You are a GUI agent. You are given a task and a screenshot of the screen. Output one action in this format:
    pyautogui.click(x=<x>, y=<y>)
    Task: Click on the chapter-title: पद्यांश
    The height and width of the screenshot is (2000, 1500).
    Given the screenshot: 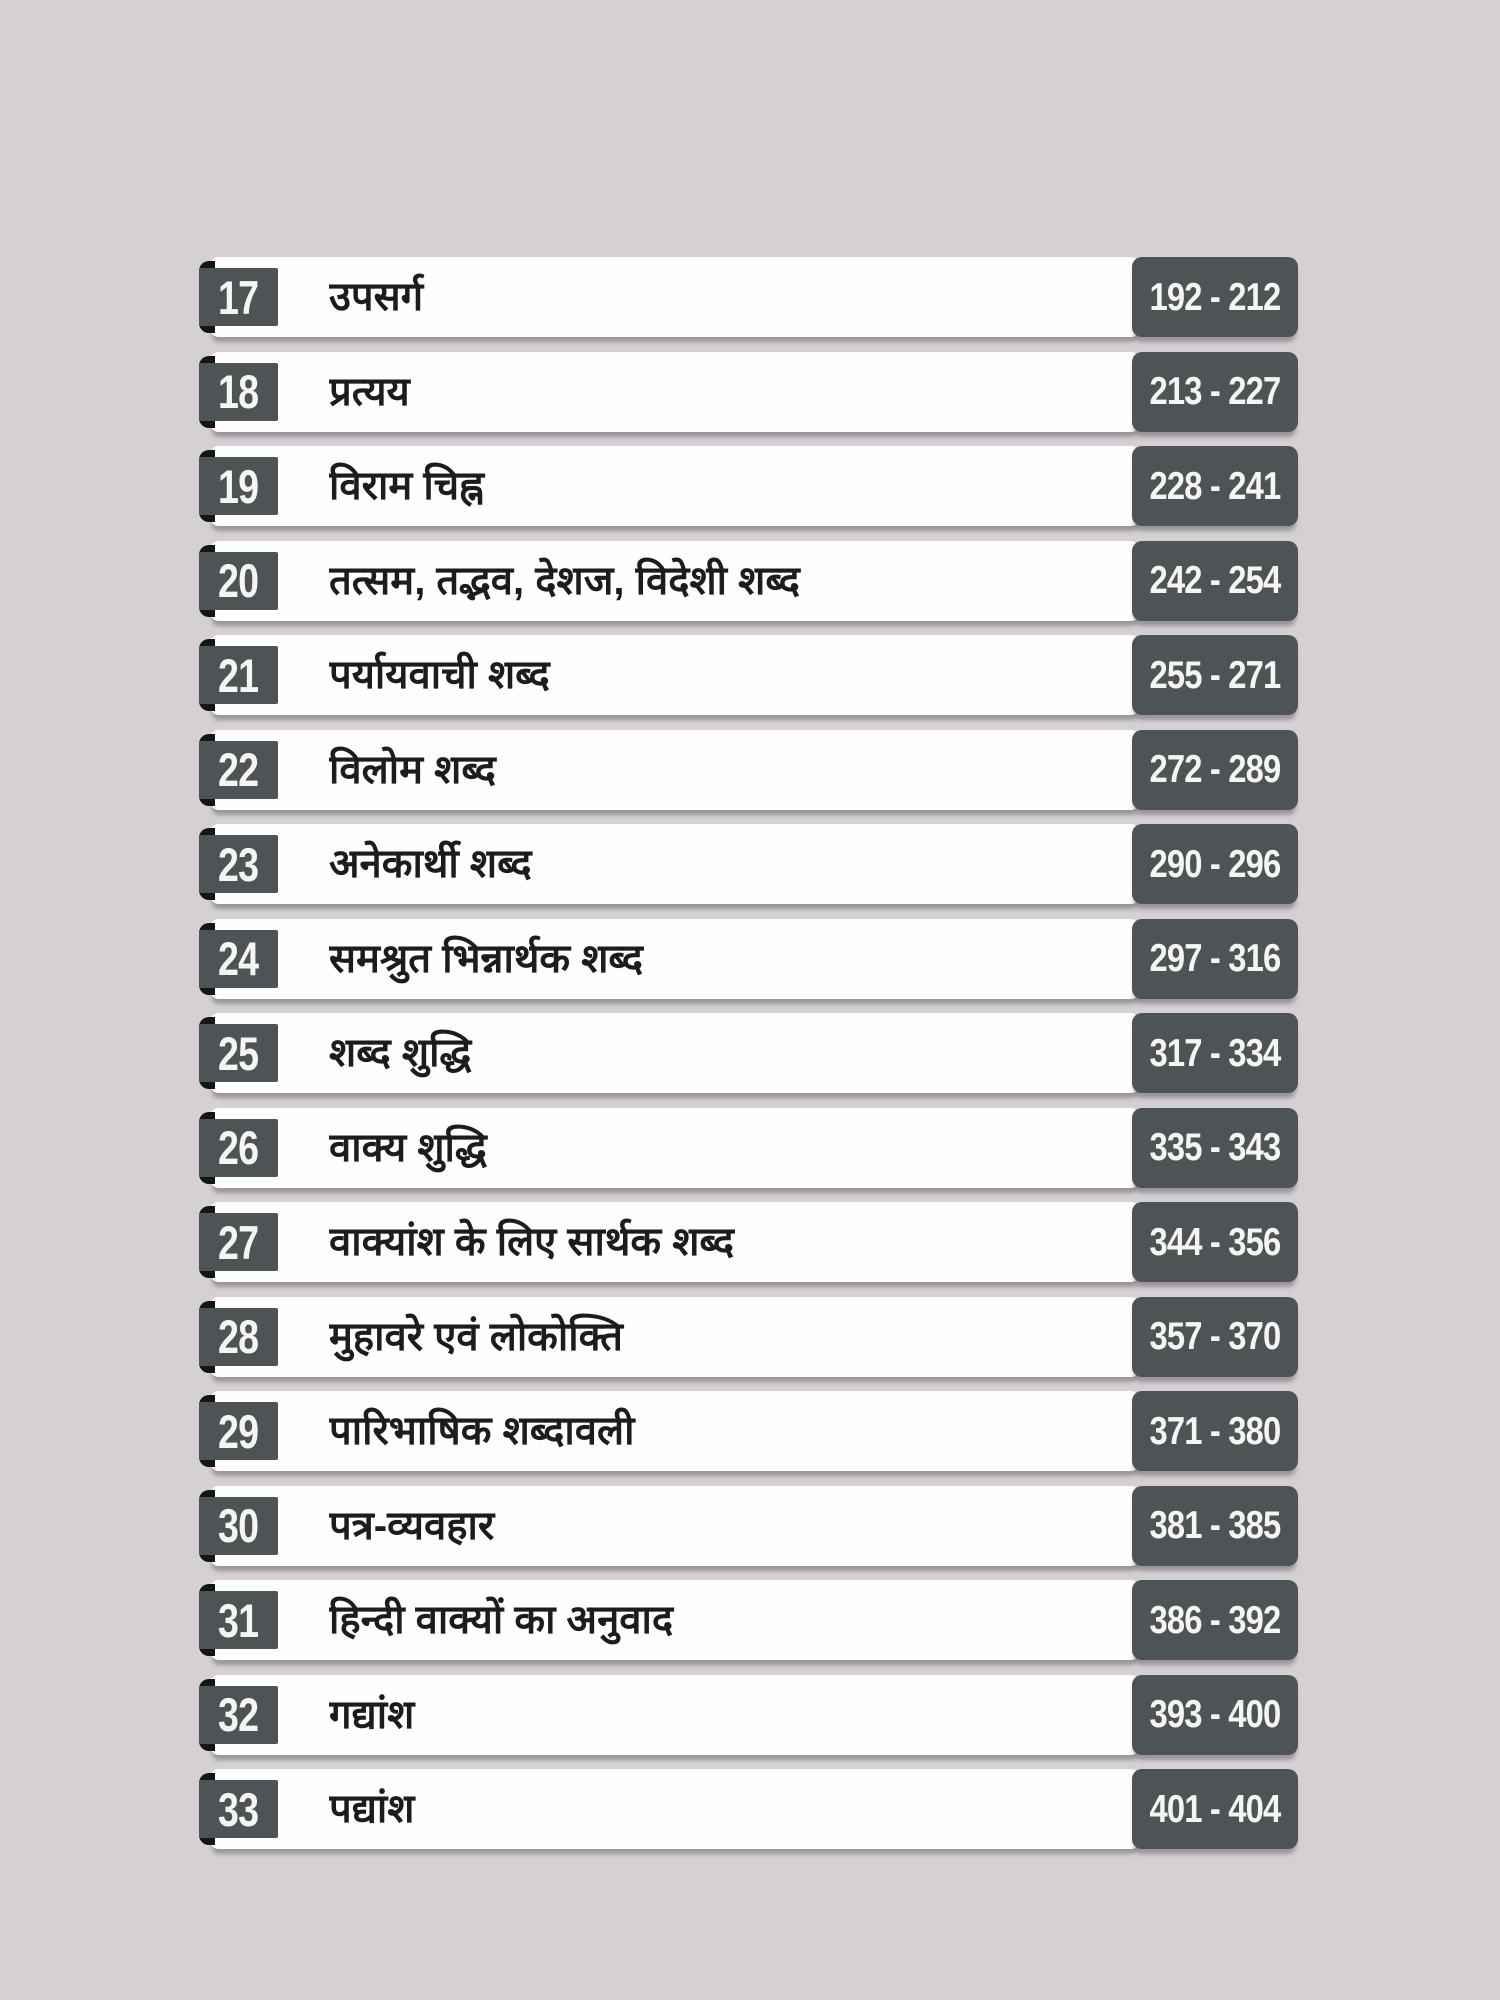 What is the action you would take?
    pyautogui.click(x=372, y=1809)
    